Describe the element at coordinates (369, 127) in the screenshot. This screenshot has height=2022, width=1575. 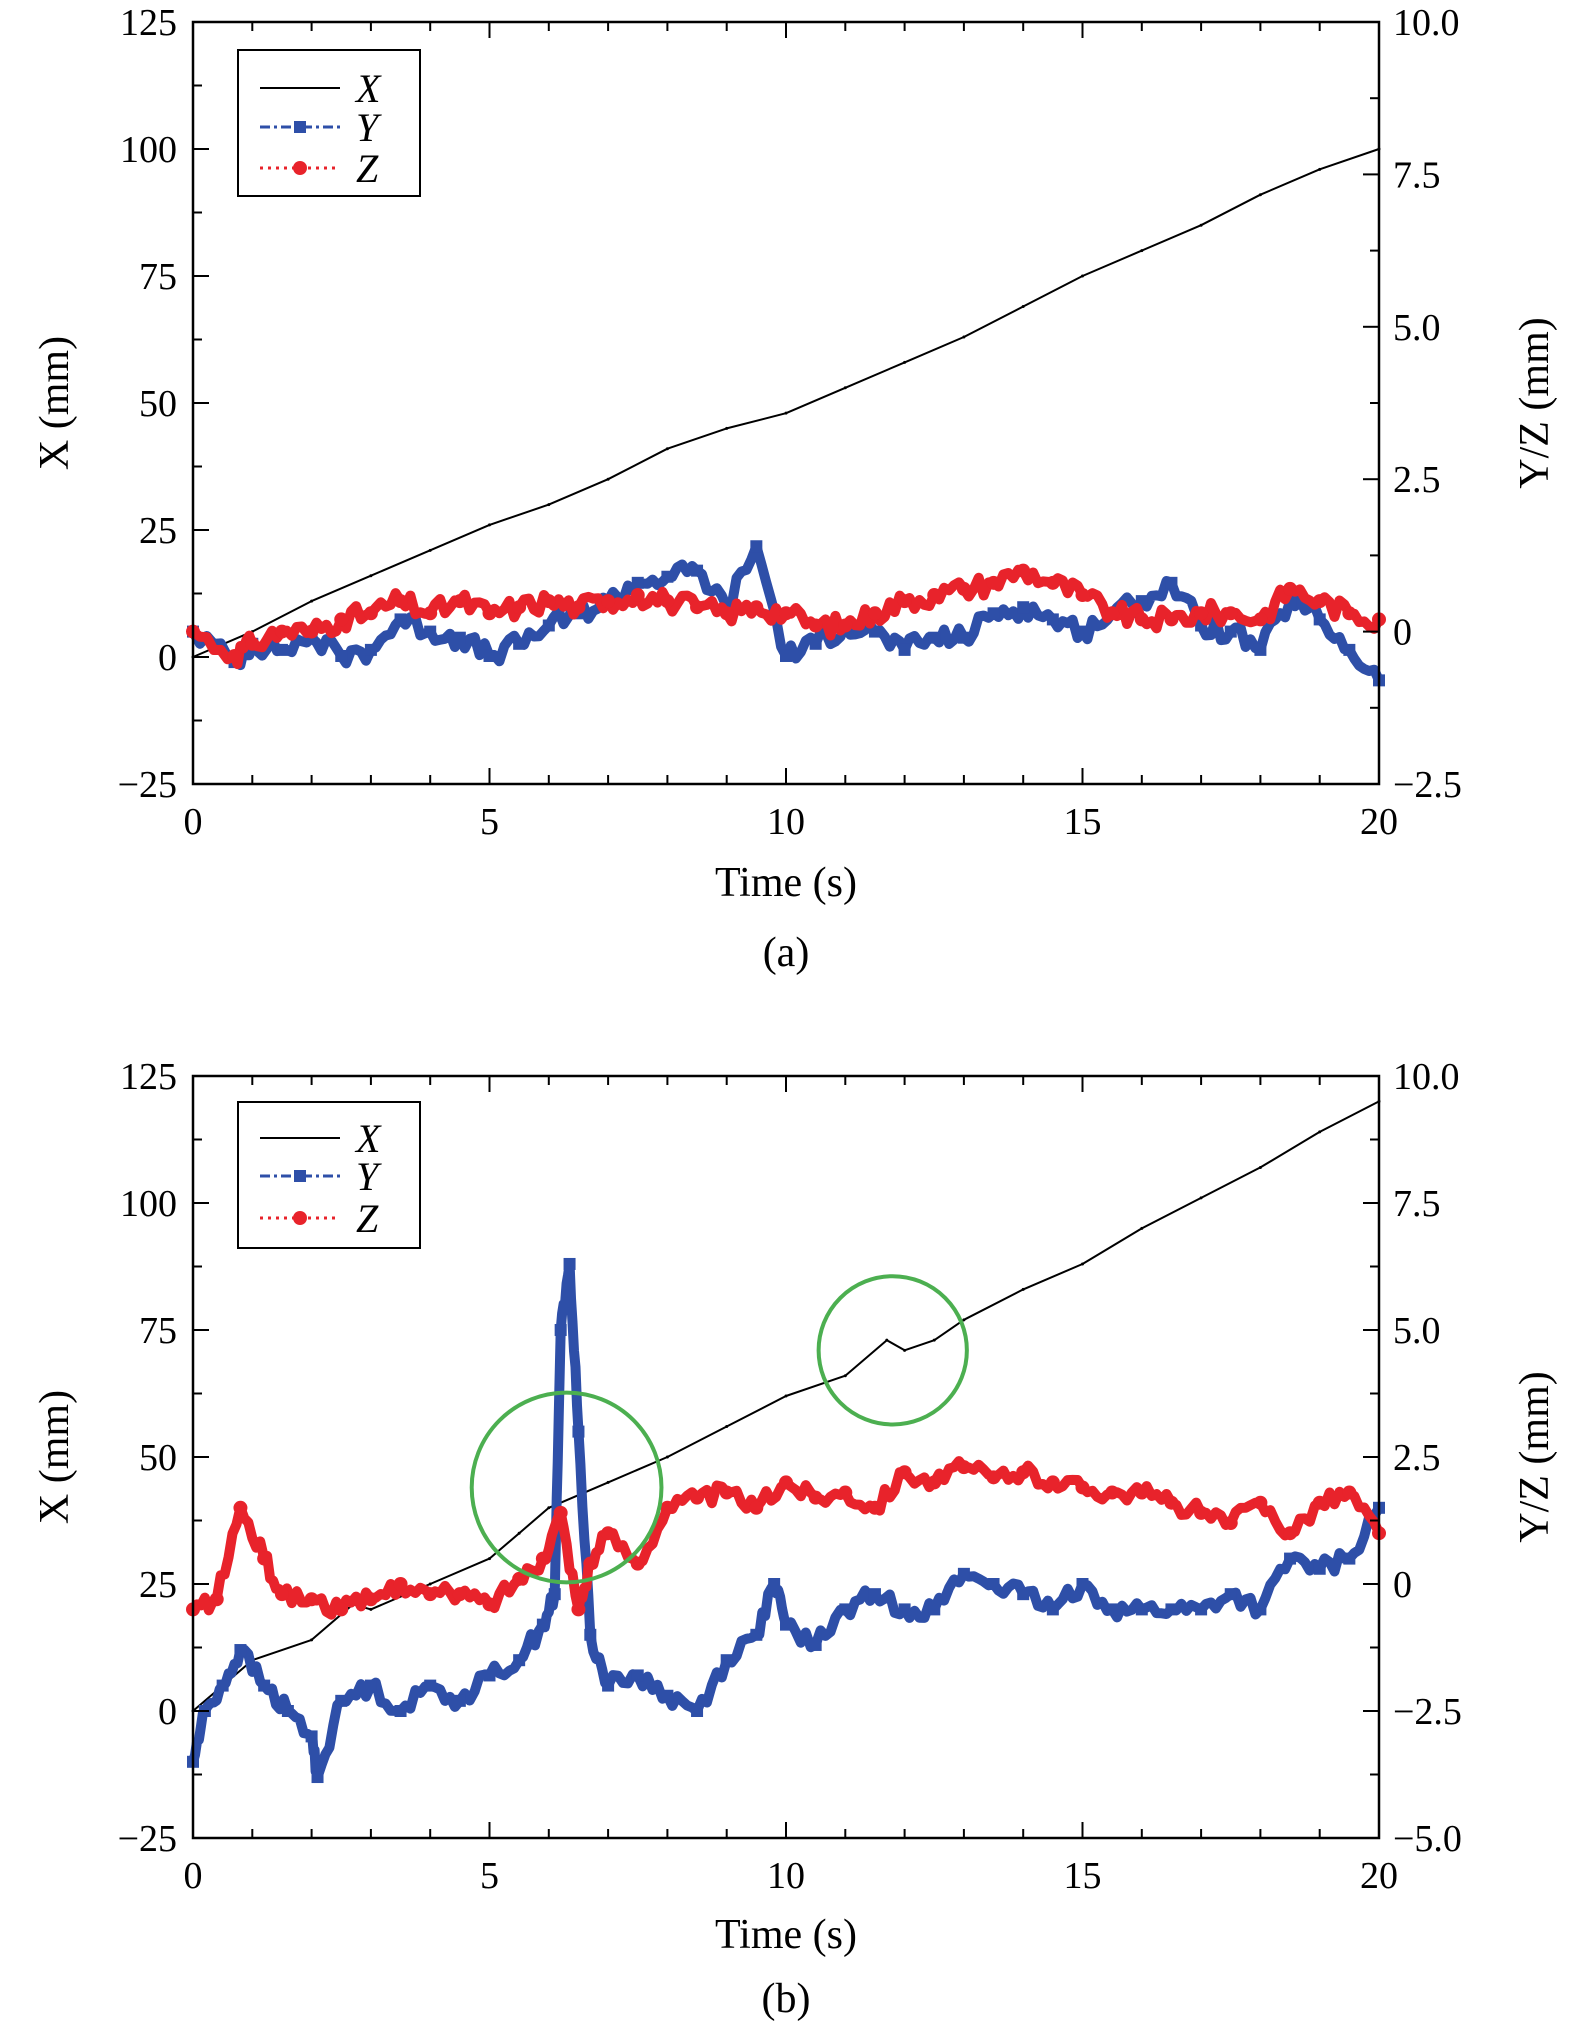
I see `legend-label-y: Y` at that location.